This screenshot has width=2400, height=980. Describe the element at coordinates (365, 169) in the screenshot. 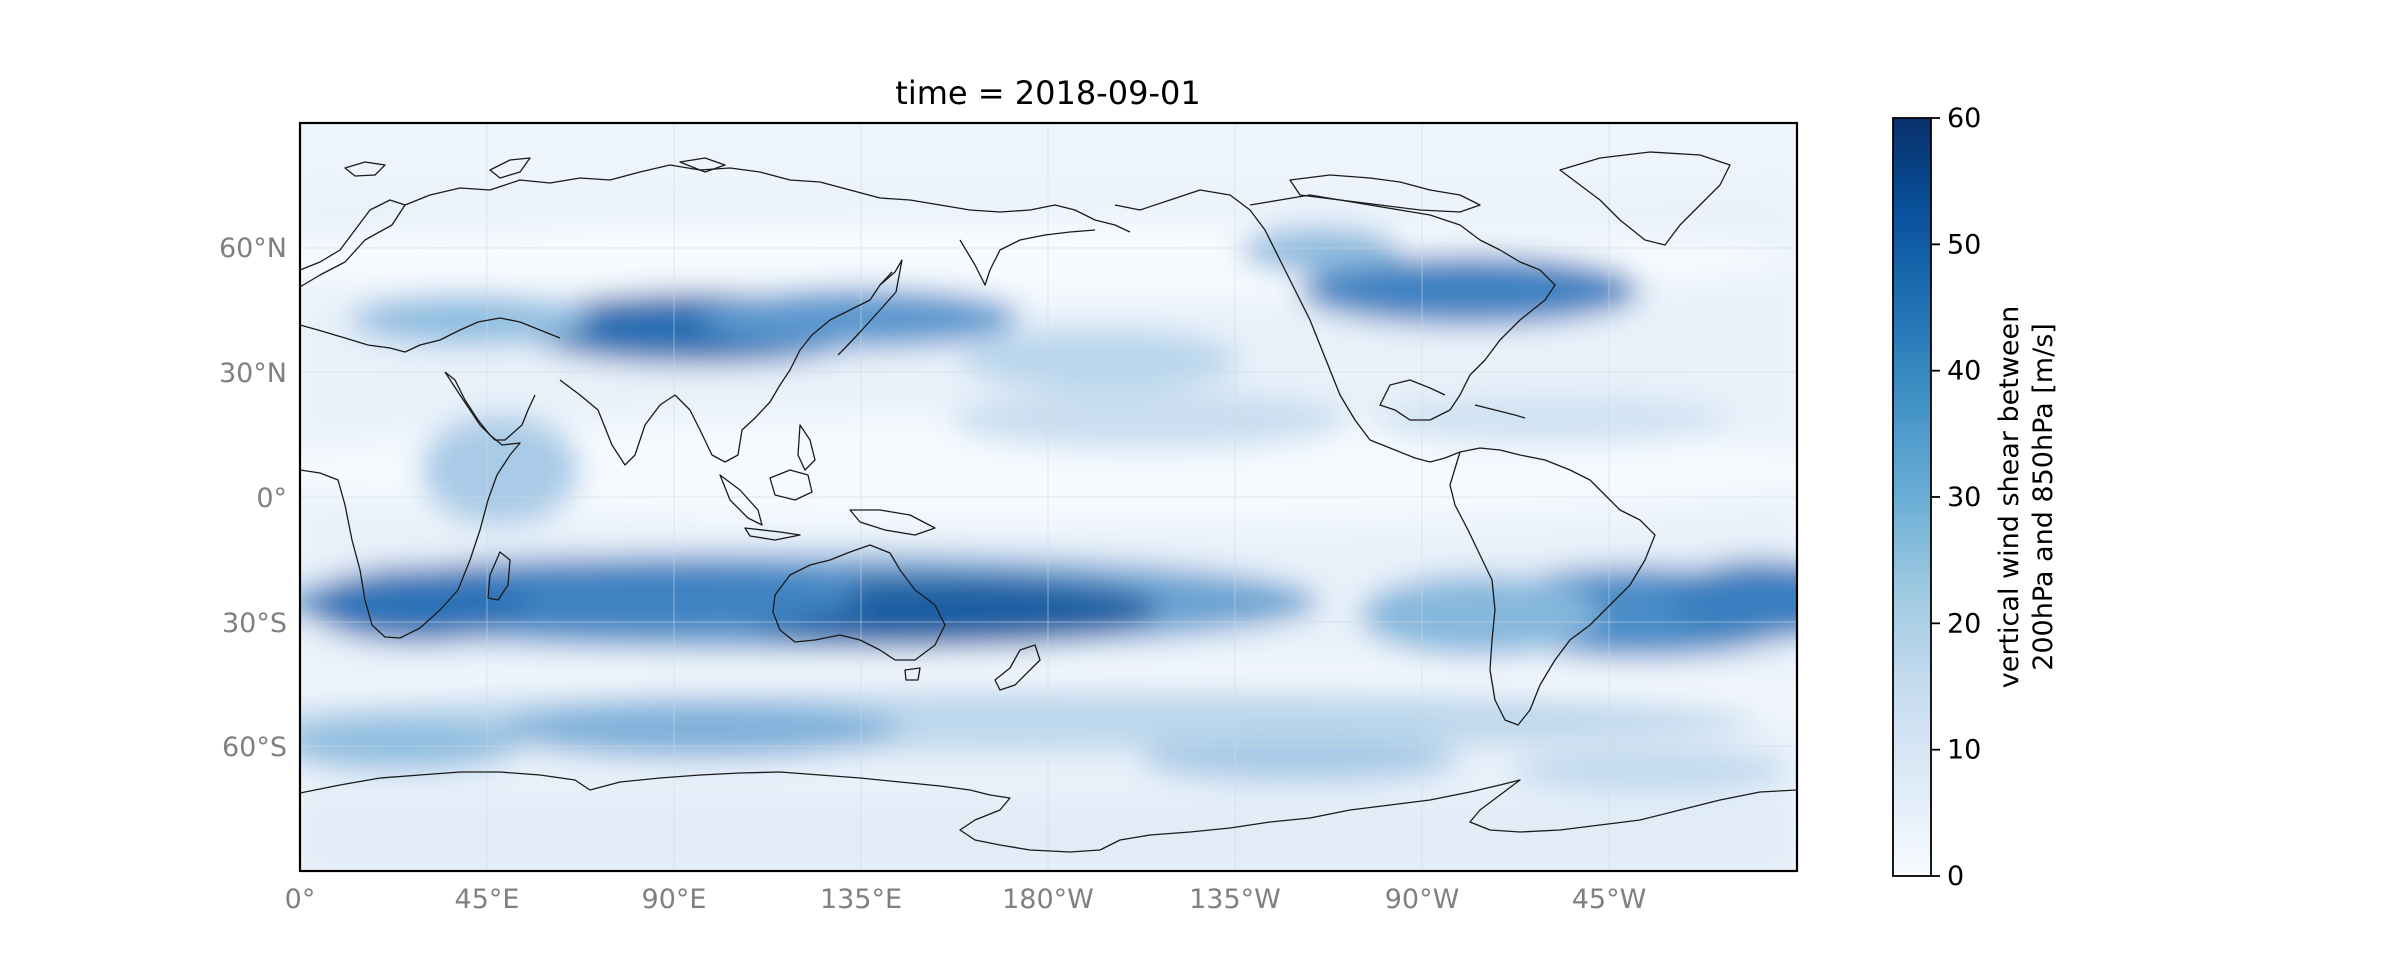

I see `coast-svalbard` at that location.